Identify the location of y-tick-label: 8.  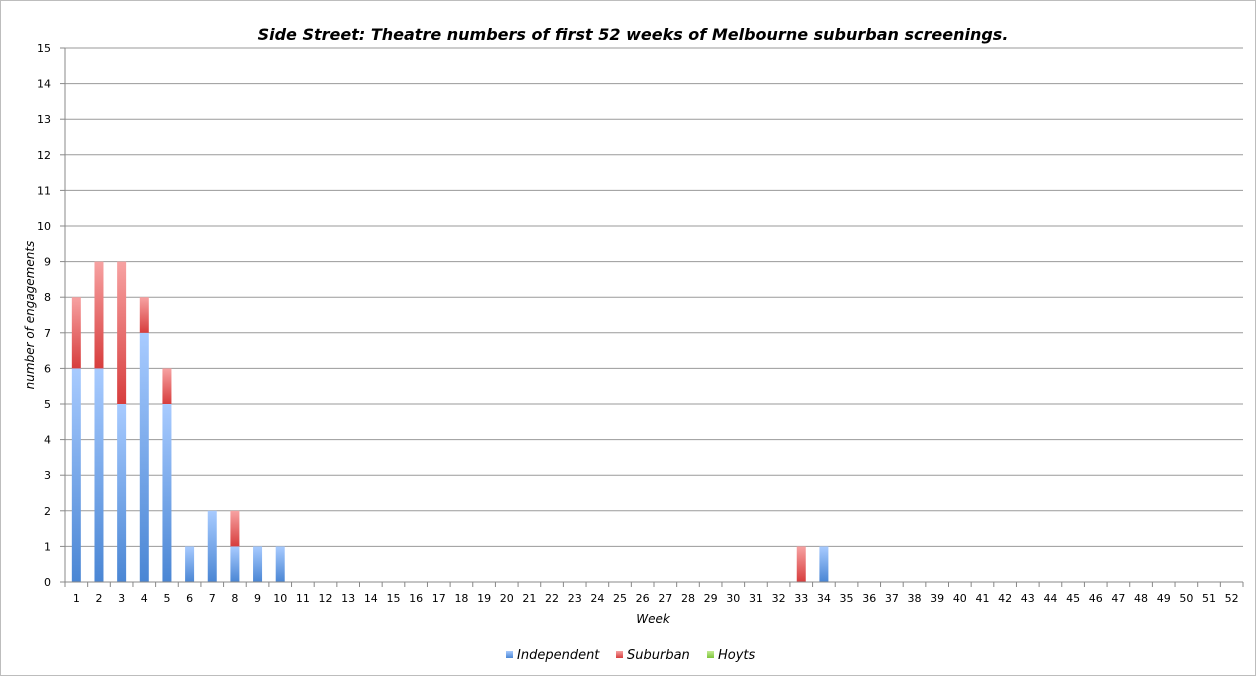
(47, 297).